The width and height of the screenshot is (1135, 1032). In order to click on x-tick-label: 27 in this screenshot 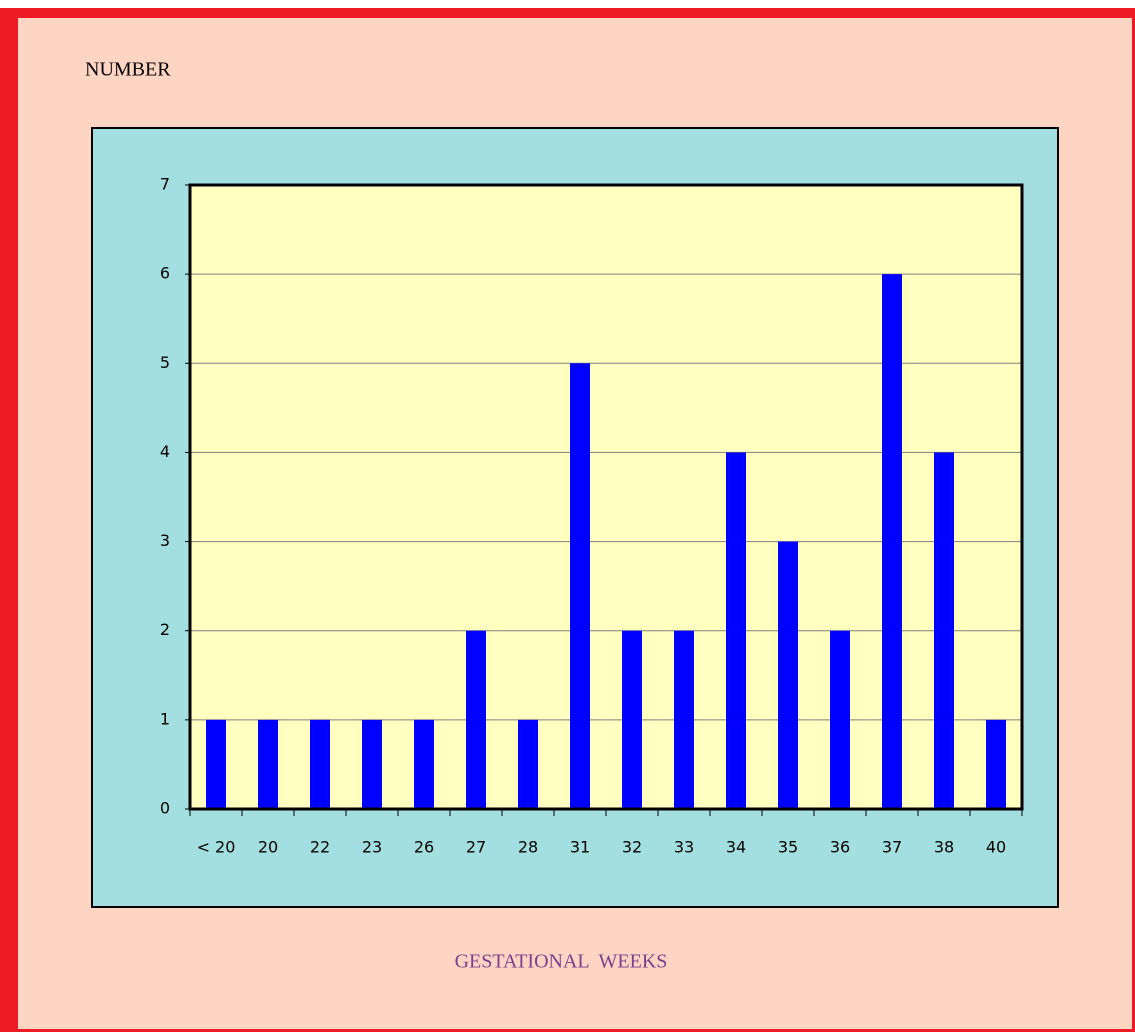, I will do `click(476, 847)`.